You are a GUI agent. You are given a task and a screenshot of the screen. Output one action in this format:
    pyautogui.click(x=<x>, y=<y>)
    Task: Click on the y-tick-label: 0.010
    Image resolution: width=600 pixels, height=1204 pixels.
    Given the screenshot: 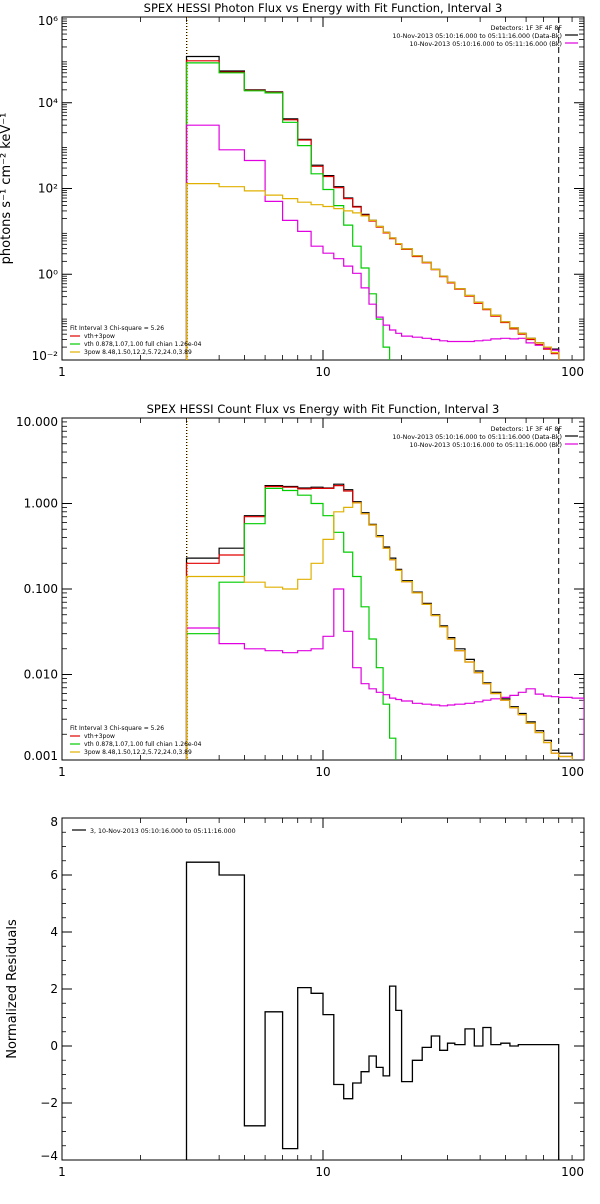 What is the action you would take?
    pyautogui.click(x=41, y=675)
    